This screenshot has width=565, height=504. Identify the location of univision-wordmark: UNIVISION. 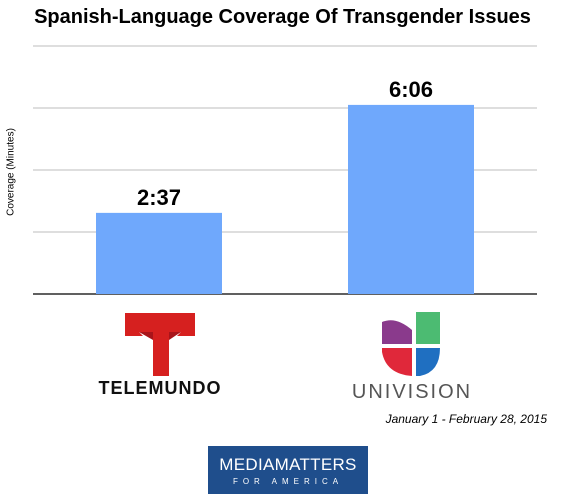
(412, 392).